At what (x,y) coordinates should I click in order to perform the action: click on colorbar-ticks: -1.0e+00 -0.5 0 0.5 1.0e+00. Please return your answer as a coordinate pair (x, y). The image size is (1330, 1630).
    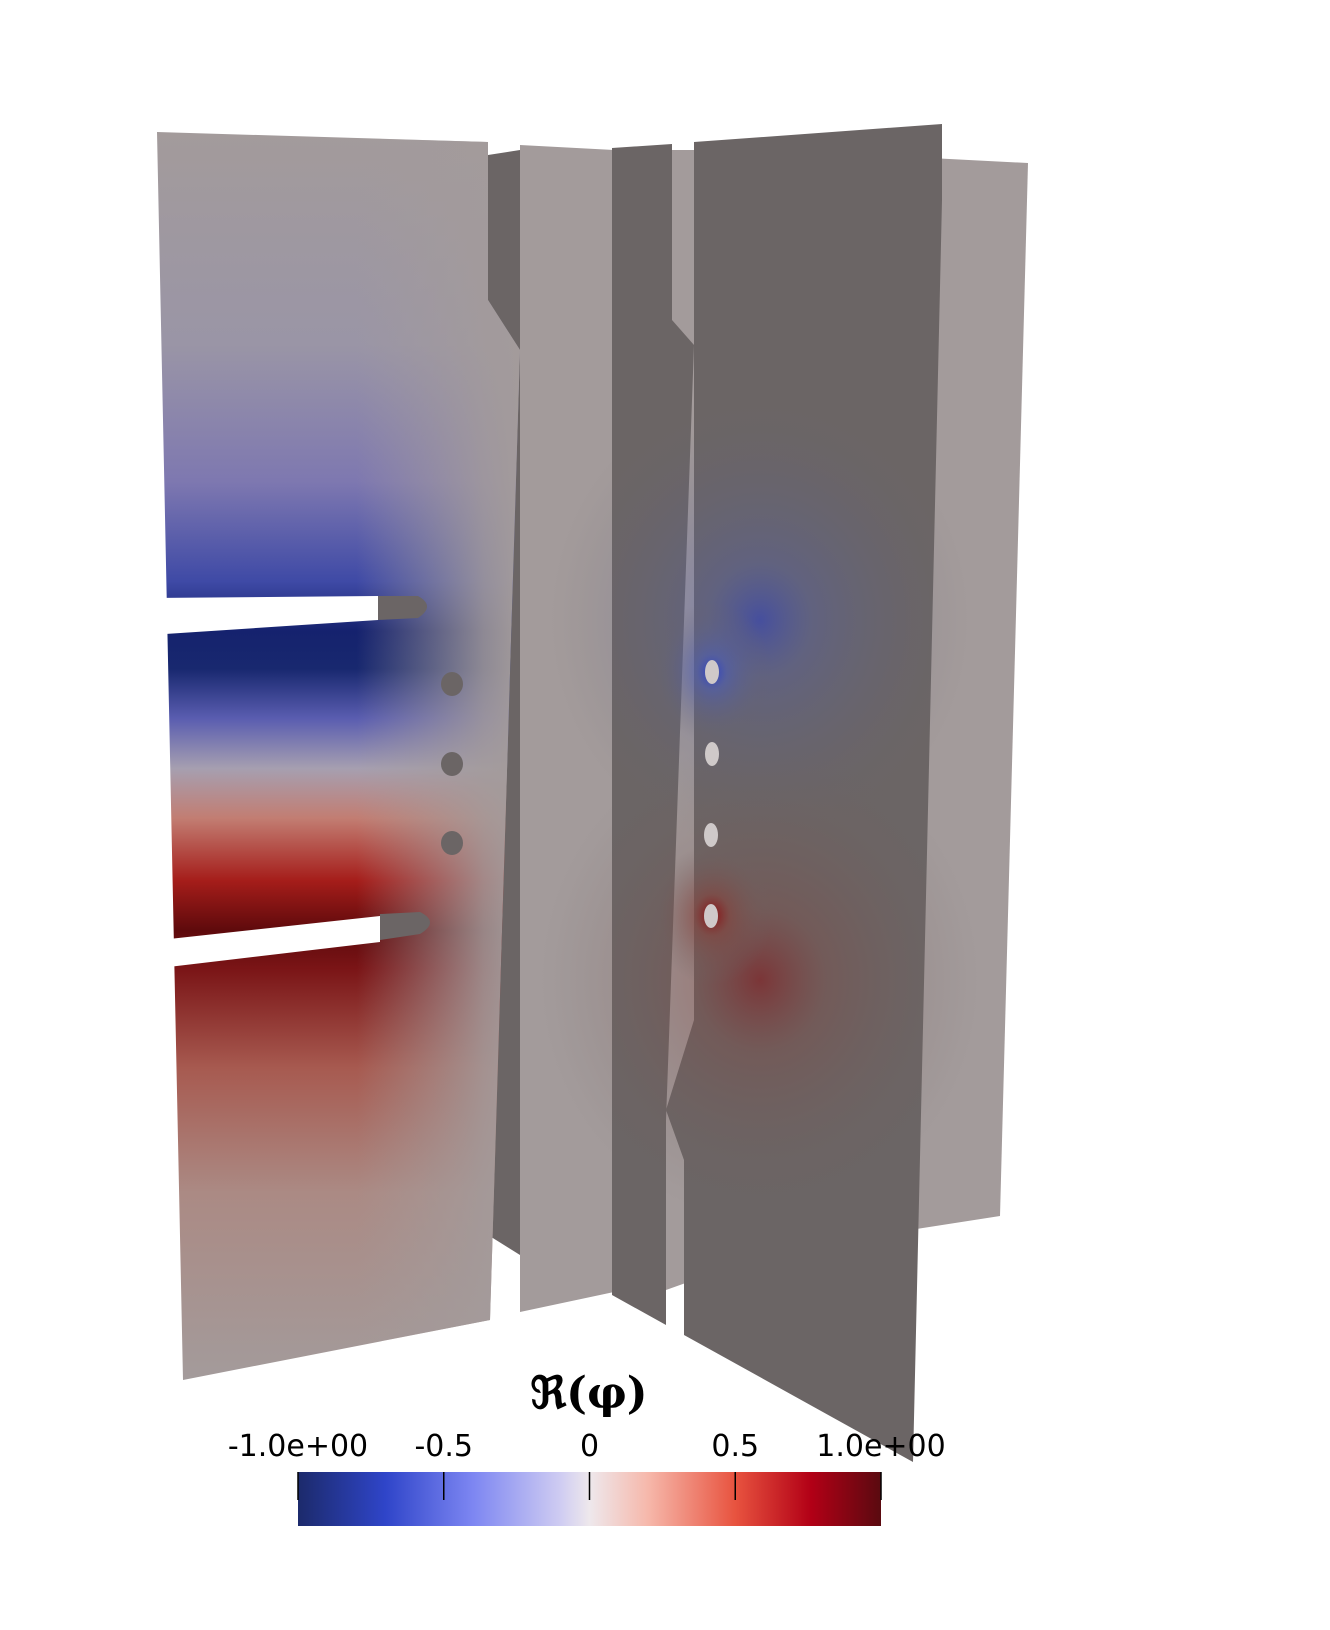
    Looking at the image, I should click on (587, 1464).